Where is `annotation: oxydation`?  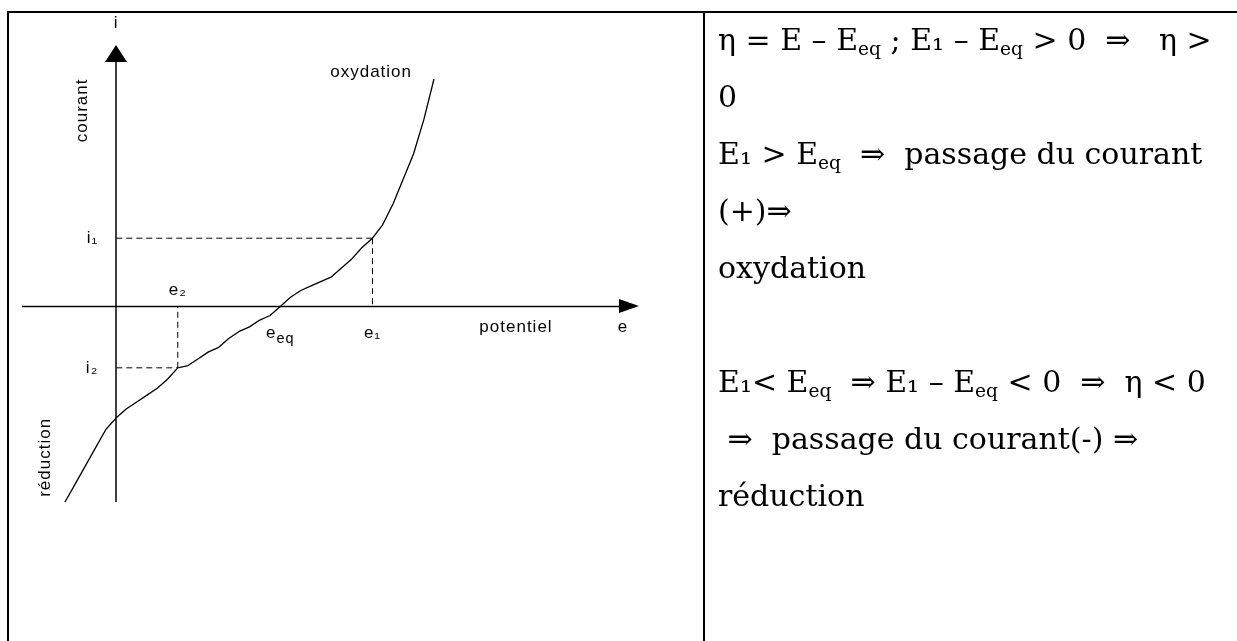
annotation: oxydation is located at coordinates (371, 71).